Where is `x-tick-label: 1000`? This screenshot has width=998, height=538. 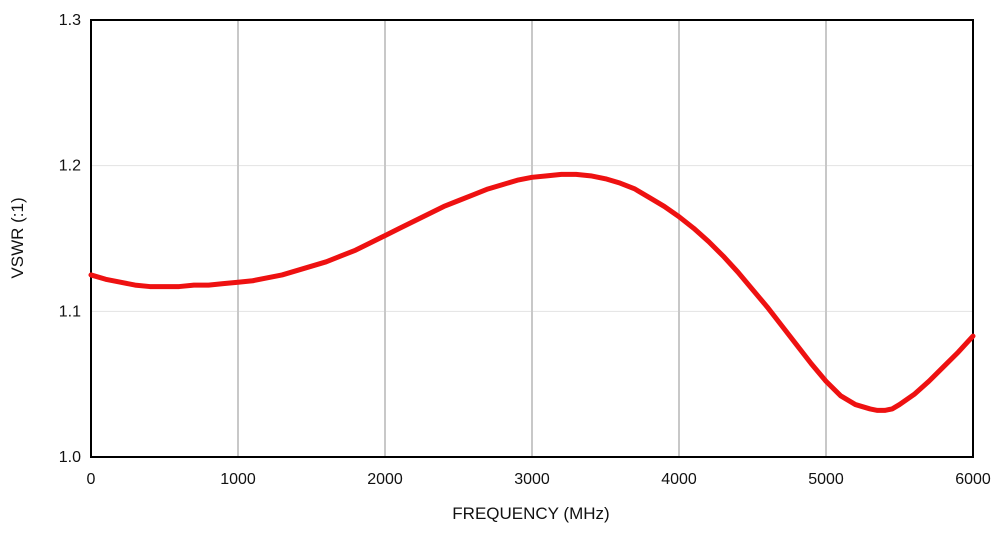
x-tick-label: 1000 is located at coordinates (238, 479).